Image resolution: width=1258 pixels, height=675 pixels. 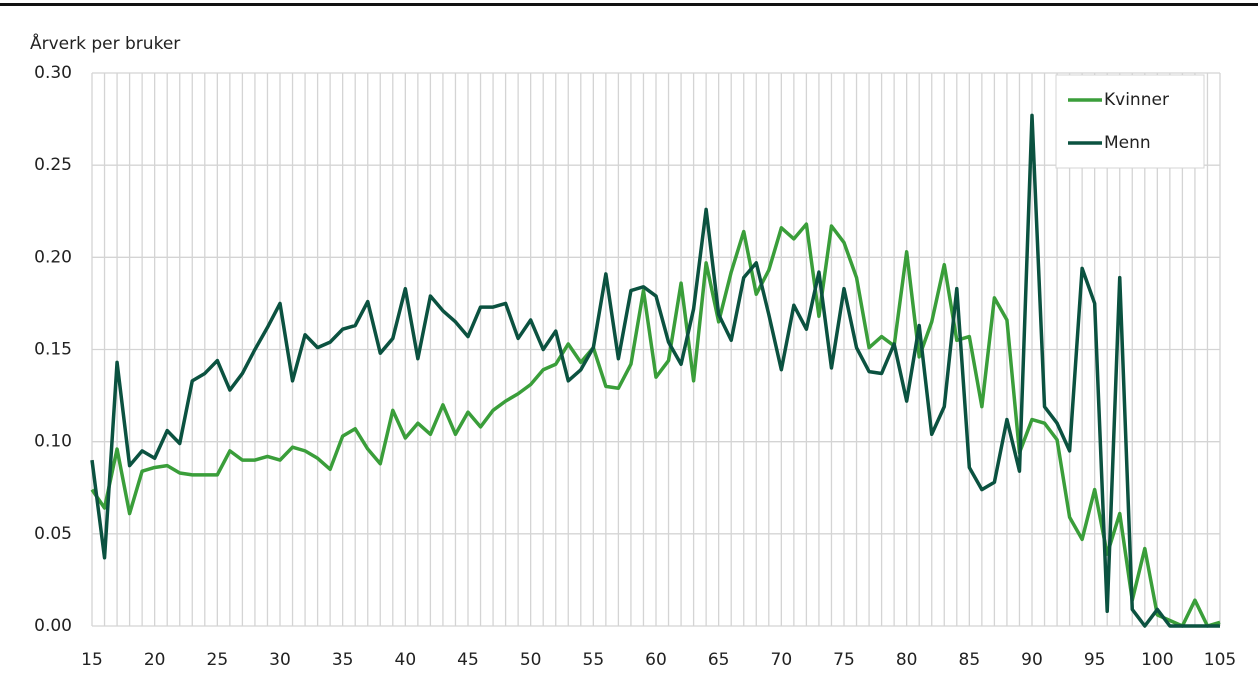 I want to click on x-tick-label: 100, so click(x=1157, y=660).